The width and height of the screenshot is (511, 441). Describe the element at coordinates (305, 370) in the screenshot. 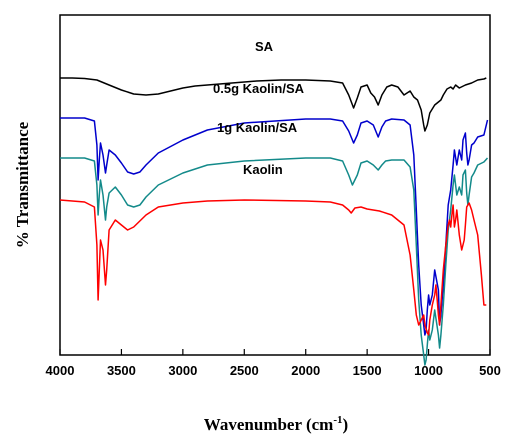

I see `x-tick-label: 2000` at that location.